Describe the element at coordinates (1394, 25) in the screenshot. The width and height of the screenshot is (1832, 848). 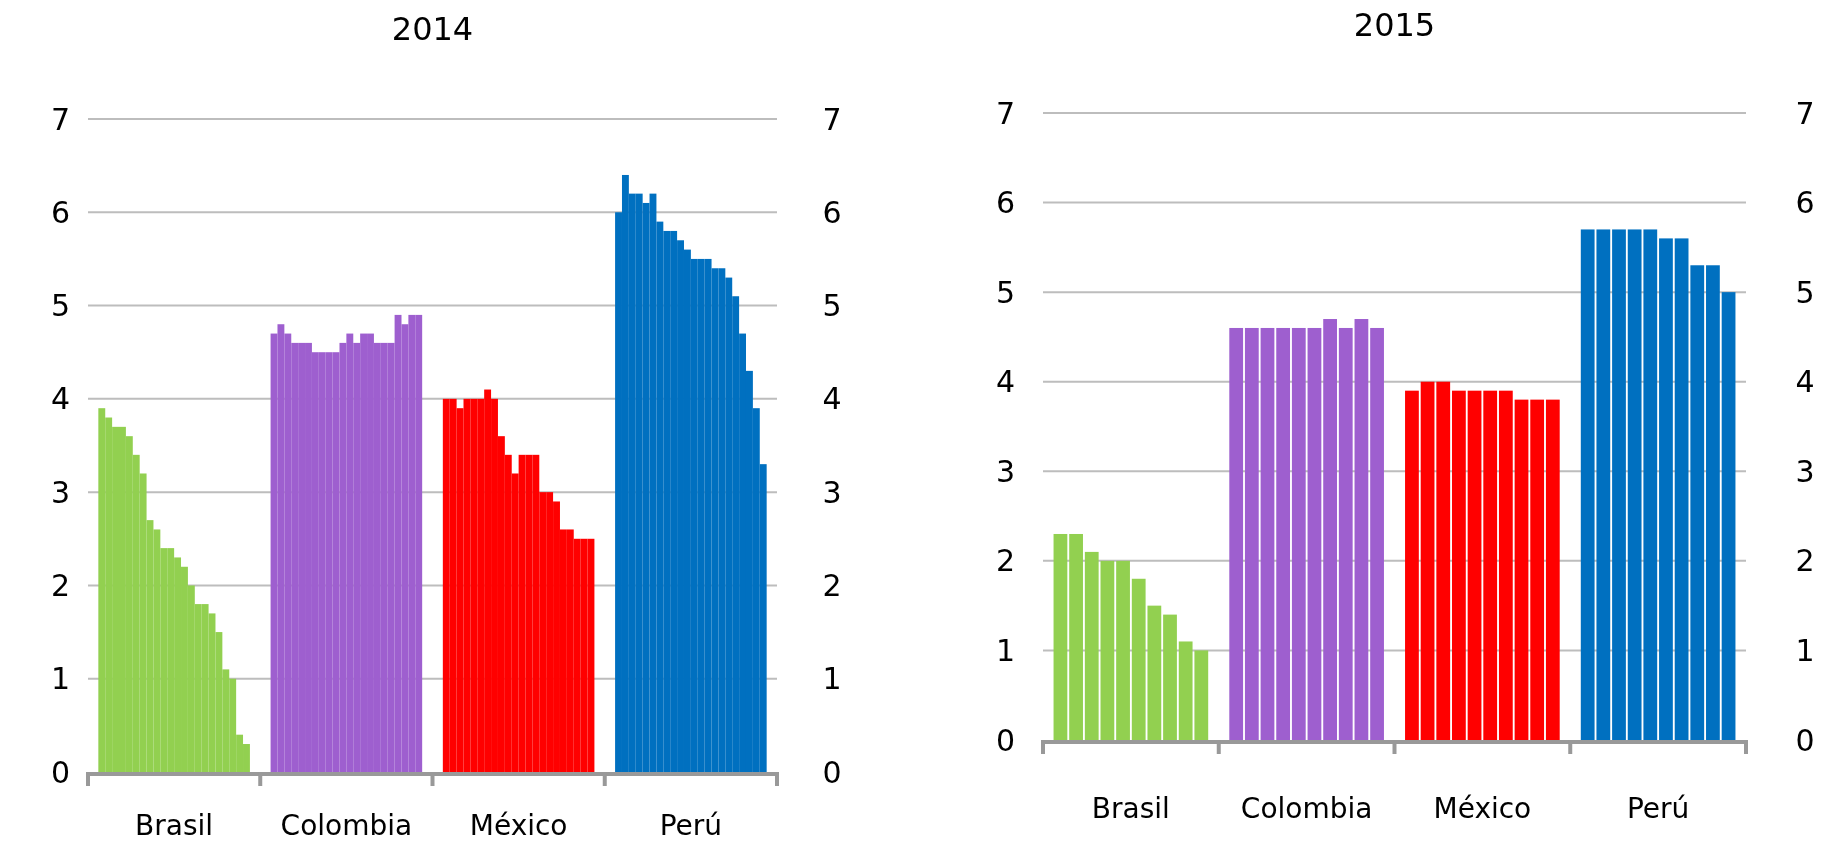
I see `chart-title: 2015` at that location.